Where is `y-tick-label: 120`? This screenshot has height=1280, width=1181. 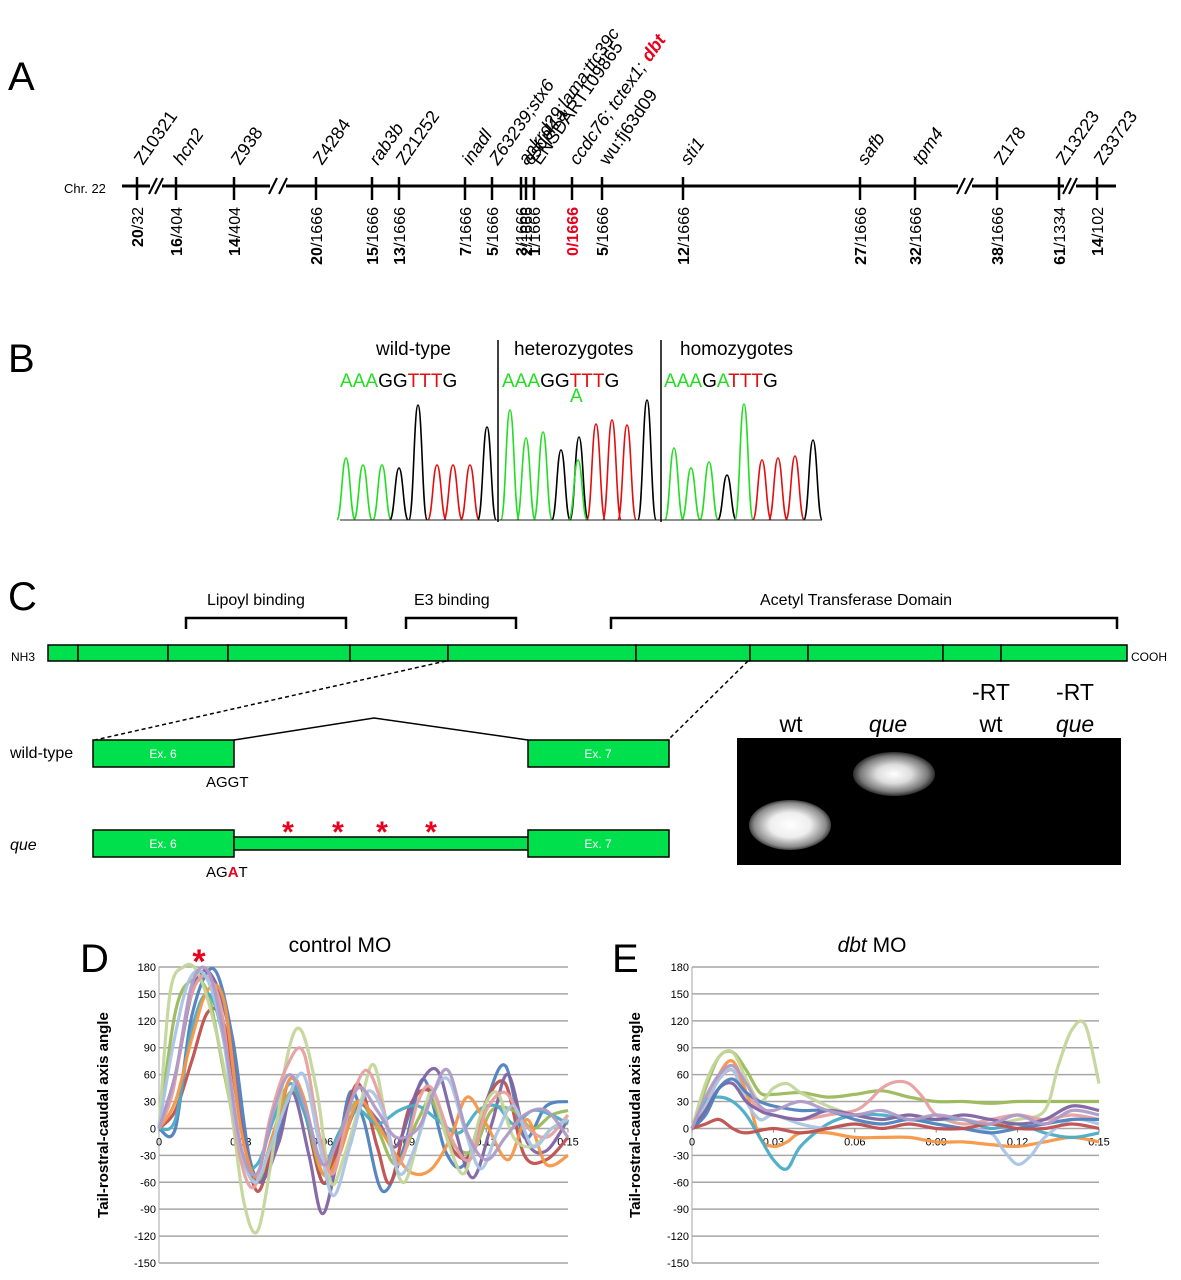
y-tick-label: 120 is located at coordinates (147, 1022).